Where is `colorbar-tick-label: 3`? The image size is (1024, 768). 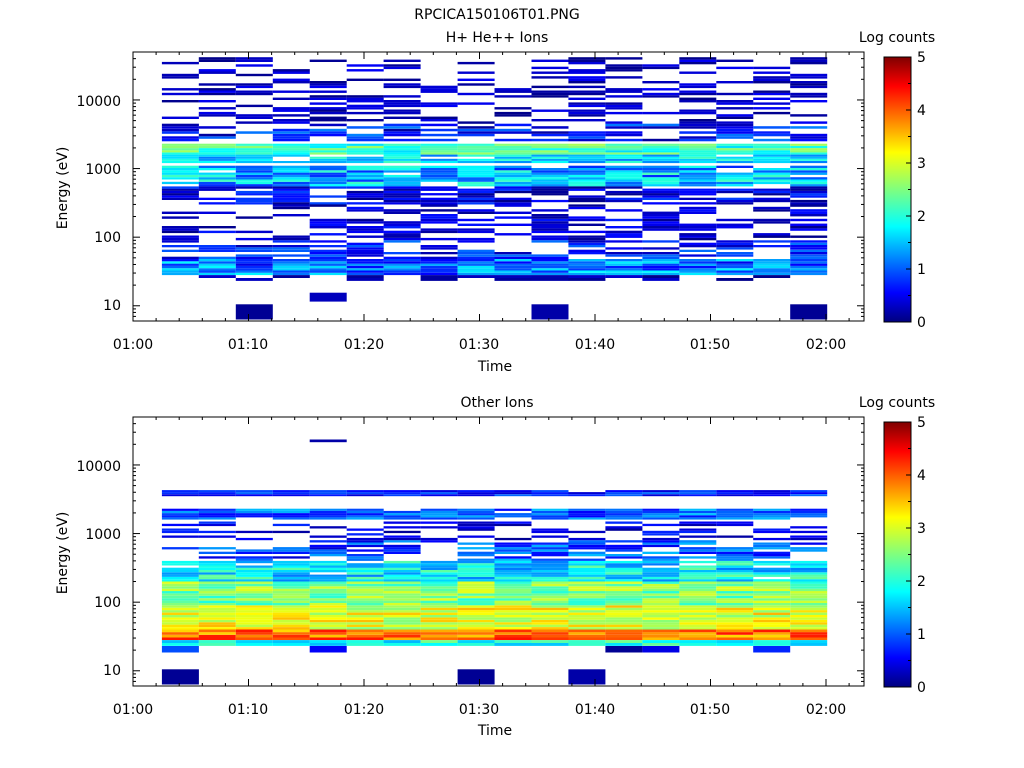
colorbar-tick-label: 3 is located at coordinates (921, 164).